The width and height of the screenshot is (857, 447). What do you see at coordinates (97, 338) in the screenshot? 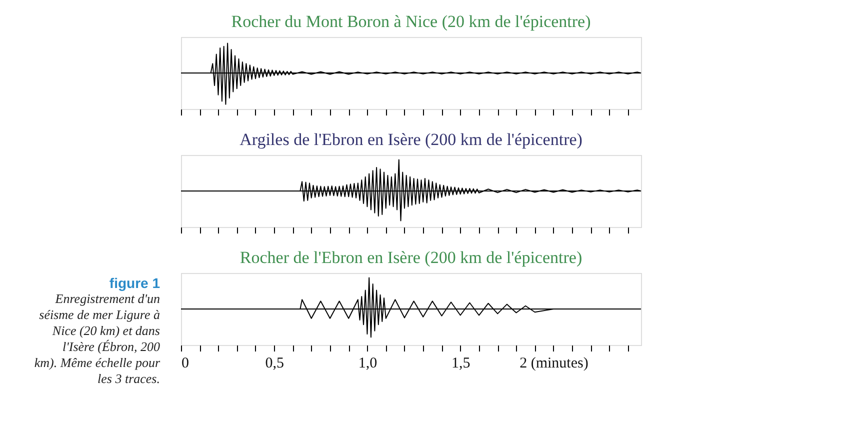
I see `text: Enregistrement d'un séisme de mer Ligure à Nice (20 km) et dans l'Isère (Ébron, 200 km). Même échelle pour les 3 traces.` at bounding box center [97, 338].